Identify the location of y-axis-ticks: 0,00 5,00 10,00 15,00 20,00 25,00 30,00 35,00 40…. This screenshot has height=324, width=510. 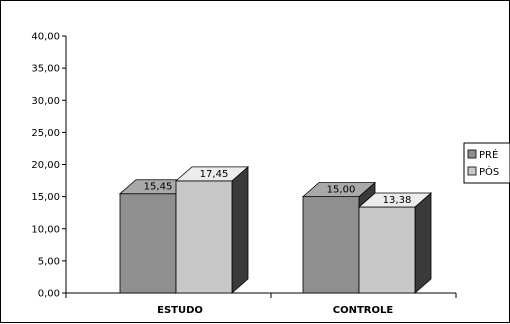
(48, 166).